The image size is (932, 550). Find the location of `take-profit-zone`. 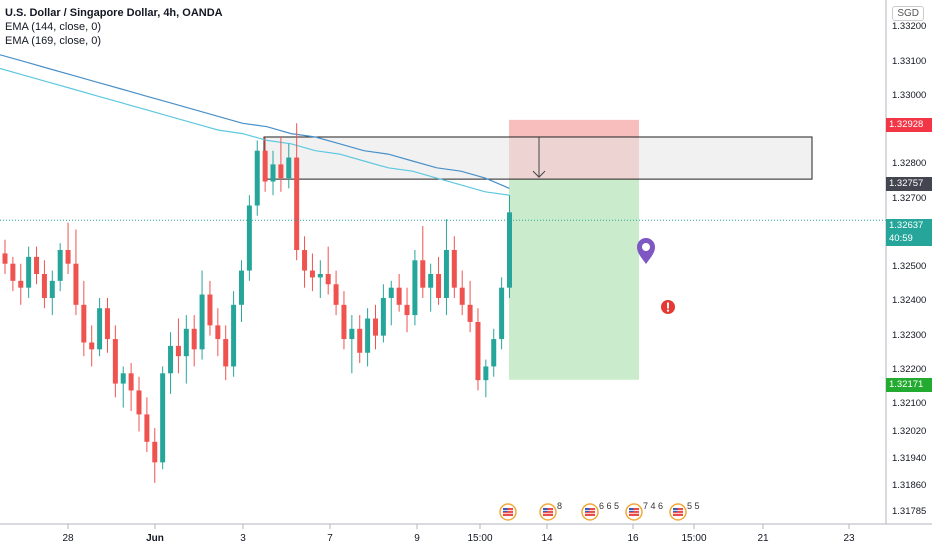

take-profit-zone is located at coordinates (574, 279).